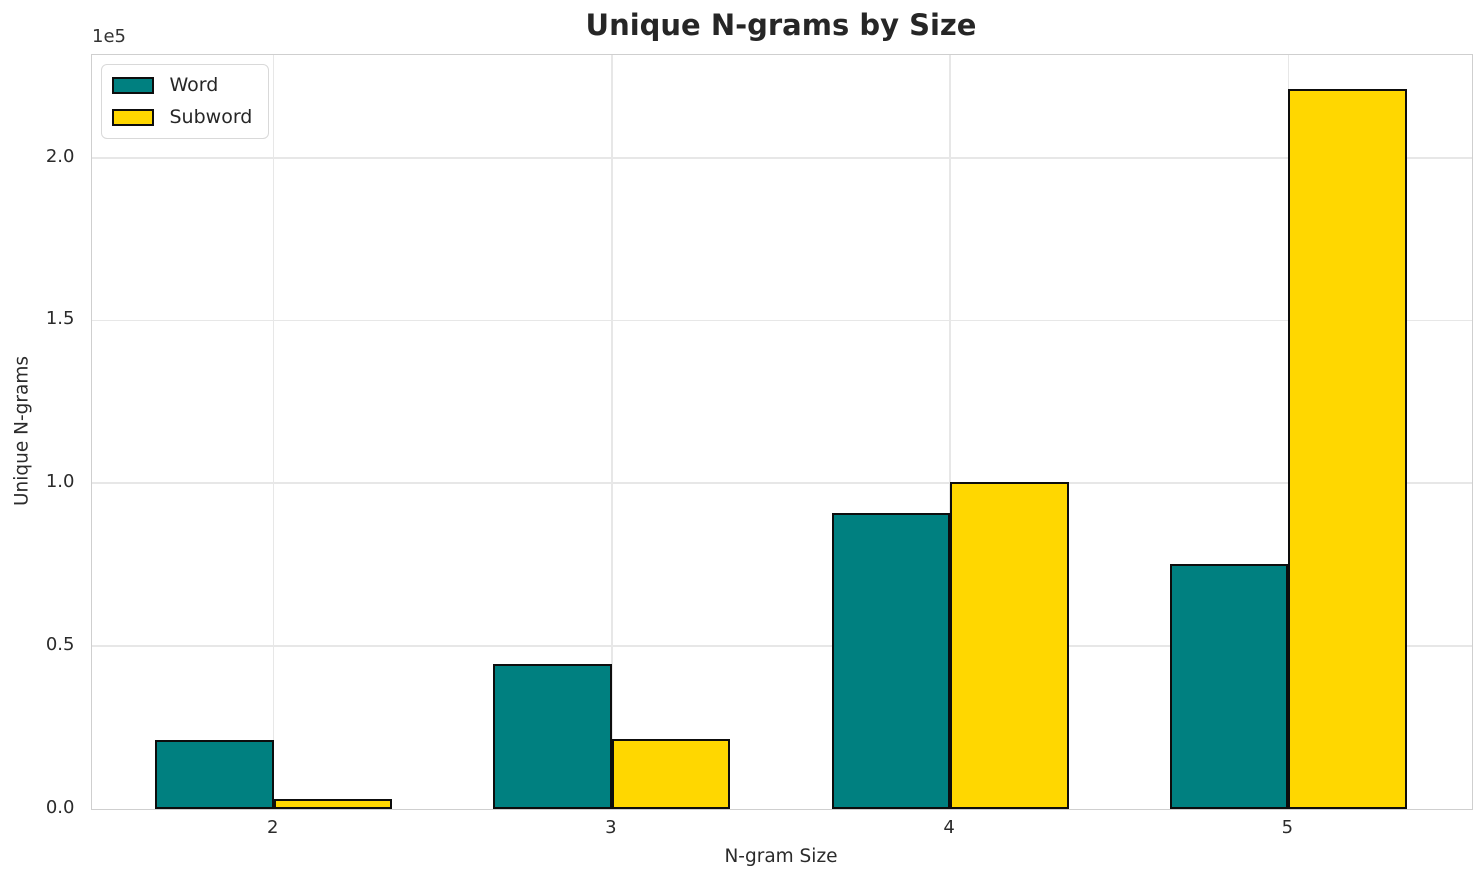 The height and width of the screenshot is (885, 1484). What do you see at coordinates (211, 117) in the screenshot?
I see `legend-label-subword: Subword` at bounding box center [211, 117].